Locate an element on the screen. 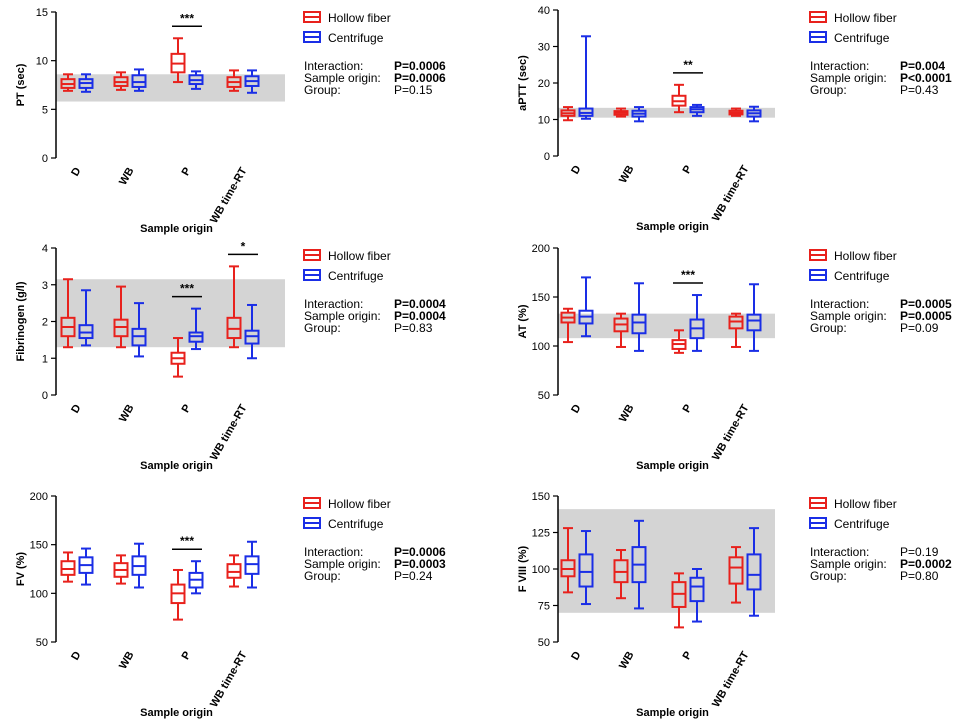 Image resolution: width=957 pixels, height=723 pixels. stats-value: P=0.43 is located at coordinates (919, 90).